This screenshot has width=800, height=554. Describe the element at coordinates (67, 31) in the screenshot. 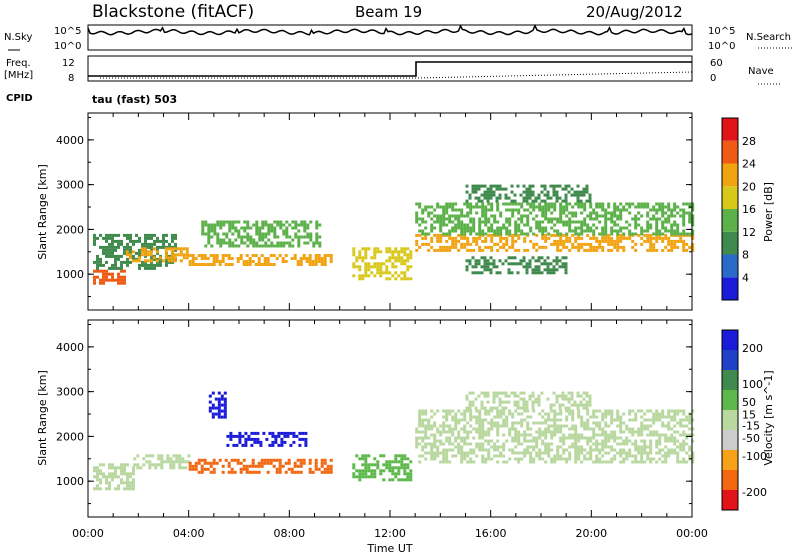

I see `noise-tick-top: 10^5` at that location.